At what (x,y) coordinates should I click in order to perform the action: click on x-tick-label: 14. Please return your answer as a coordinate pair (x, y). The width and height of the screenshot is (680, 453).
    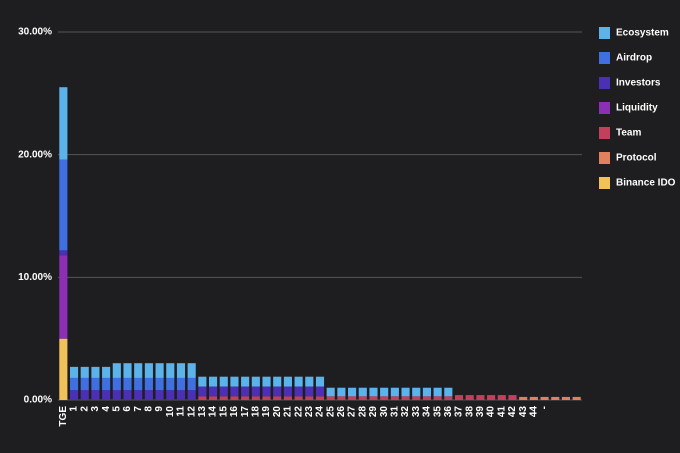
    Looking at the image, I should click on (213, 412).